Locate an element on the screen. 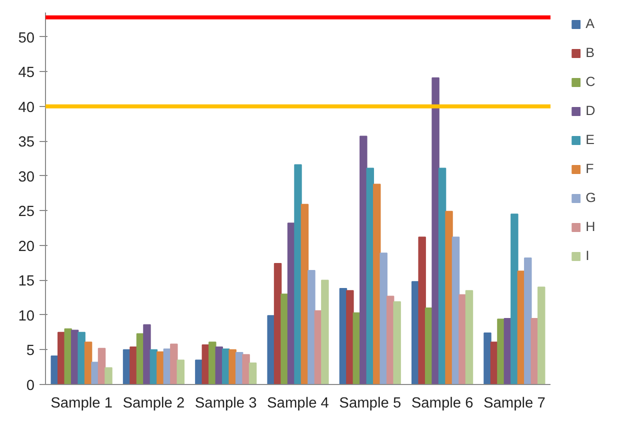 This screenshot has height=428, width=617. y-tick-label: 50 is located at coordinates (26, 38).